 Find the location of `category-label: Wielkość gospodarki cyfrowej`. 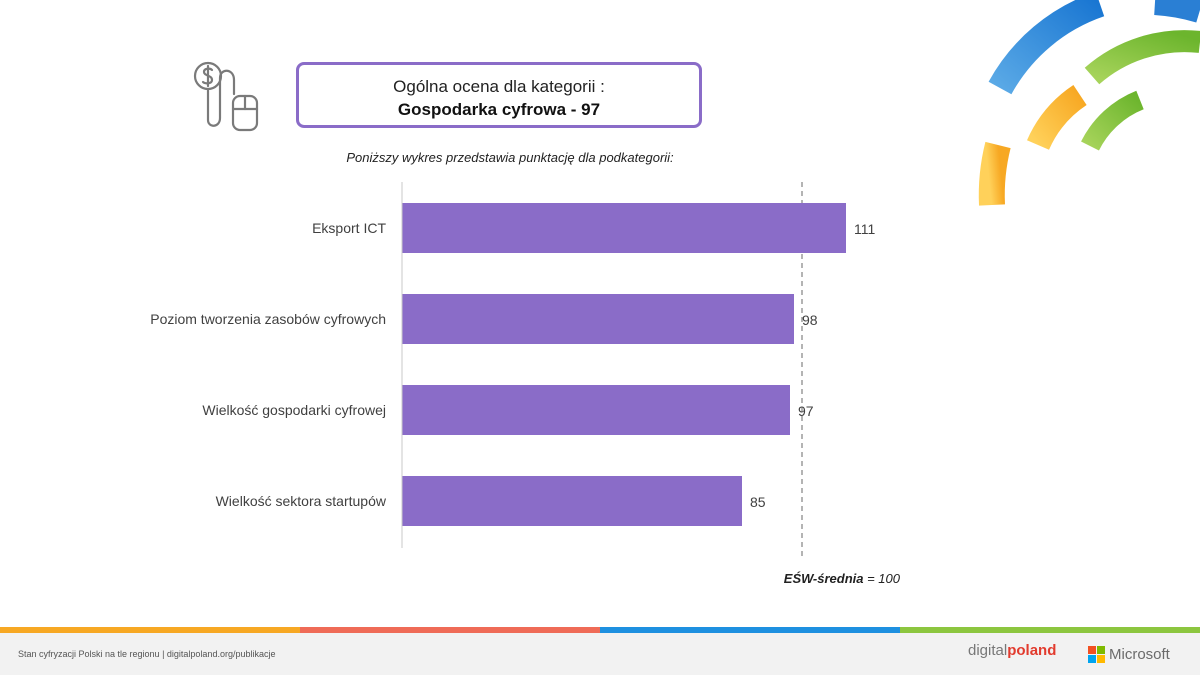

category-label: Wielkość gospodarki cyfrowej is located at coordinates (294, 410).